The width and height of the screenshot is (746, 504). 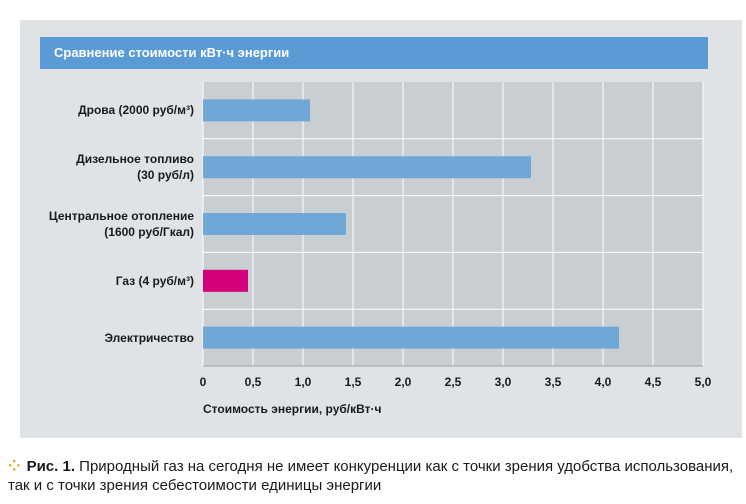 I want to click on x-tick-label: 0, so click(x=203, y=382).